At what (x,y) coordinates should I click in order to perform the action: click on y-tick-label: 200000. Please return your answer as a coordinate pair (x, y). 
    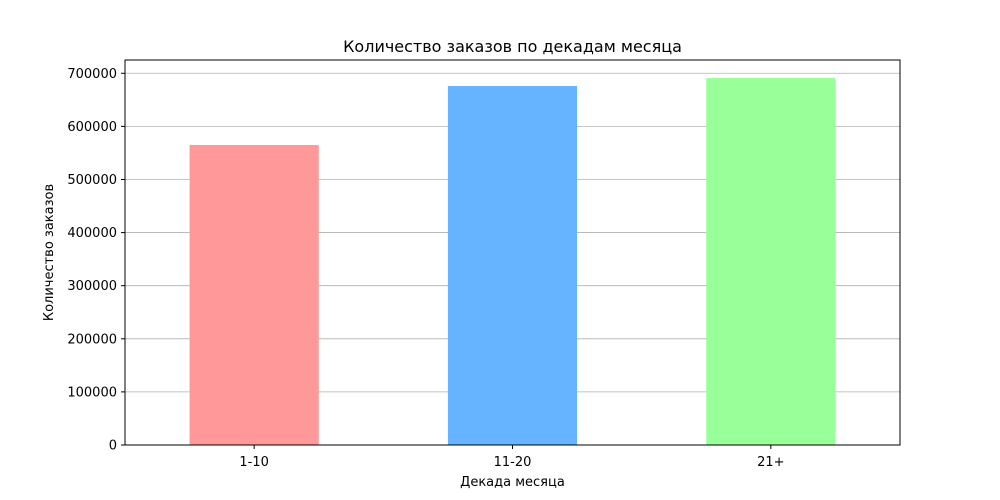
    Looking at the image, I should click on (92, 339).